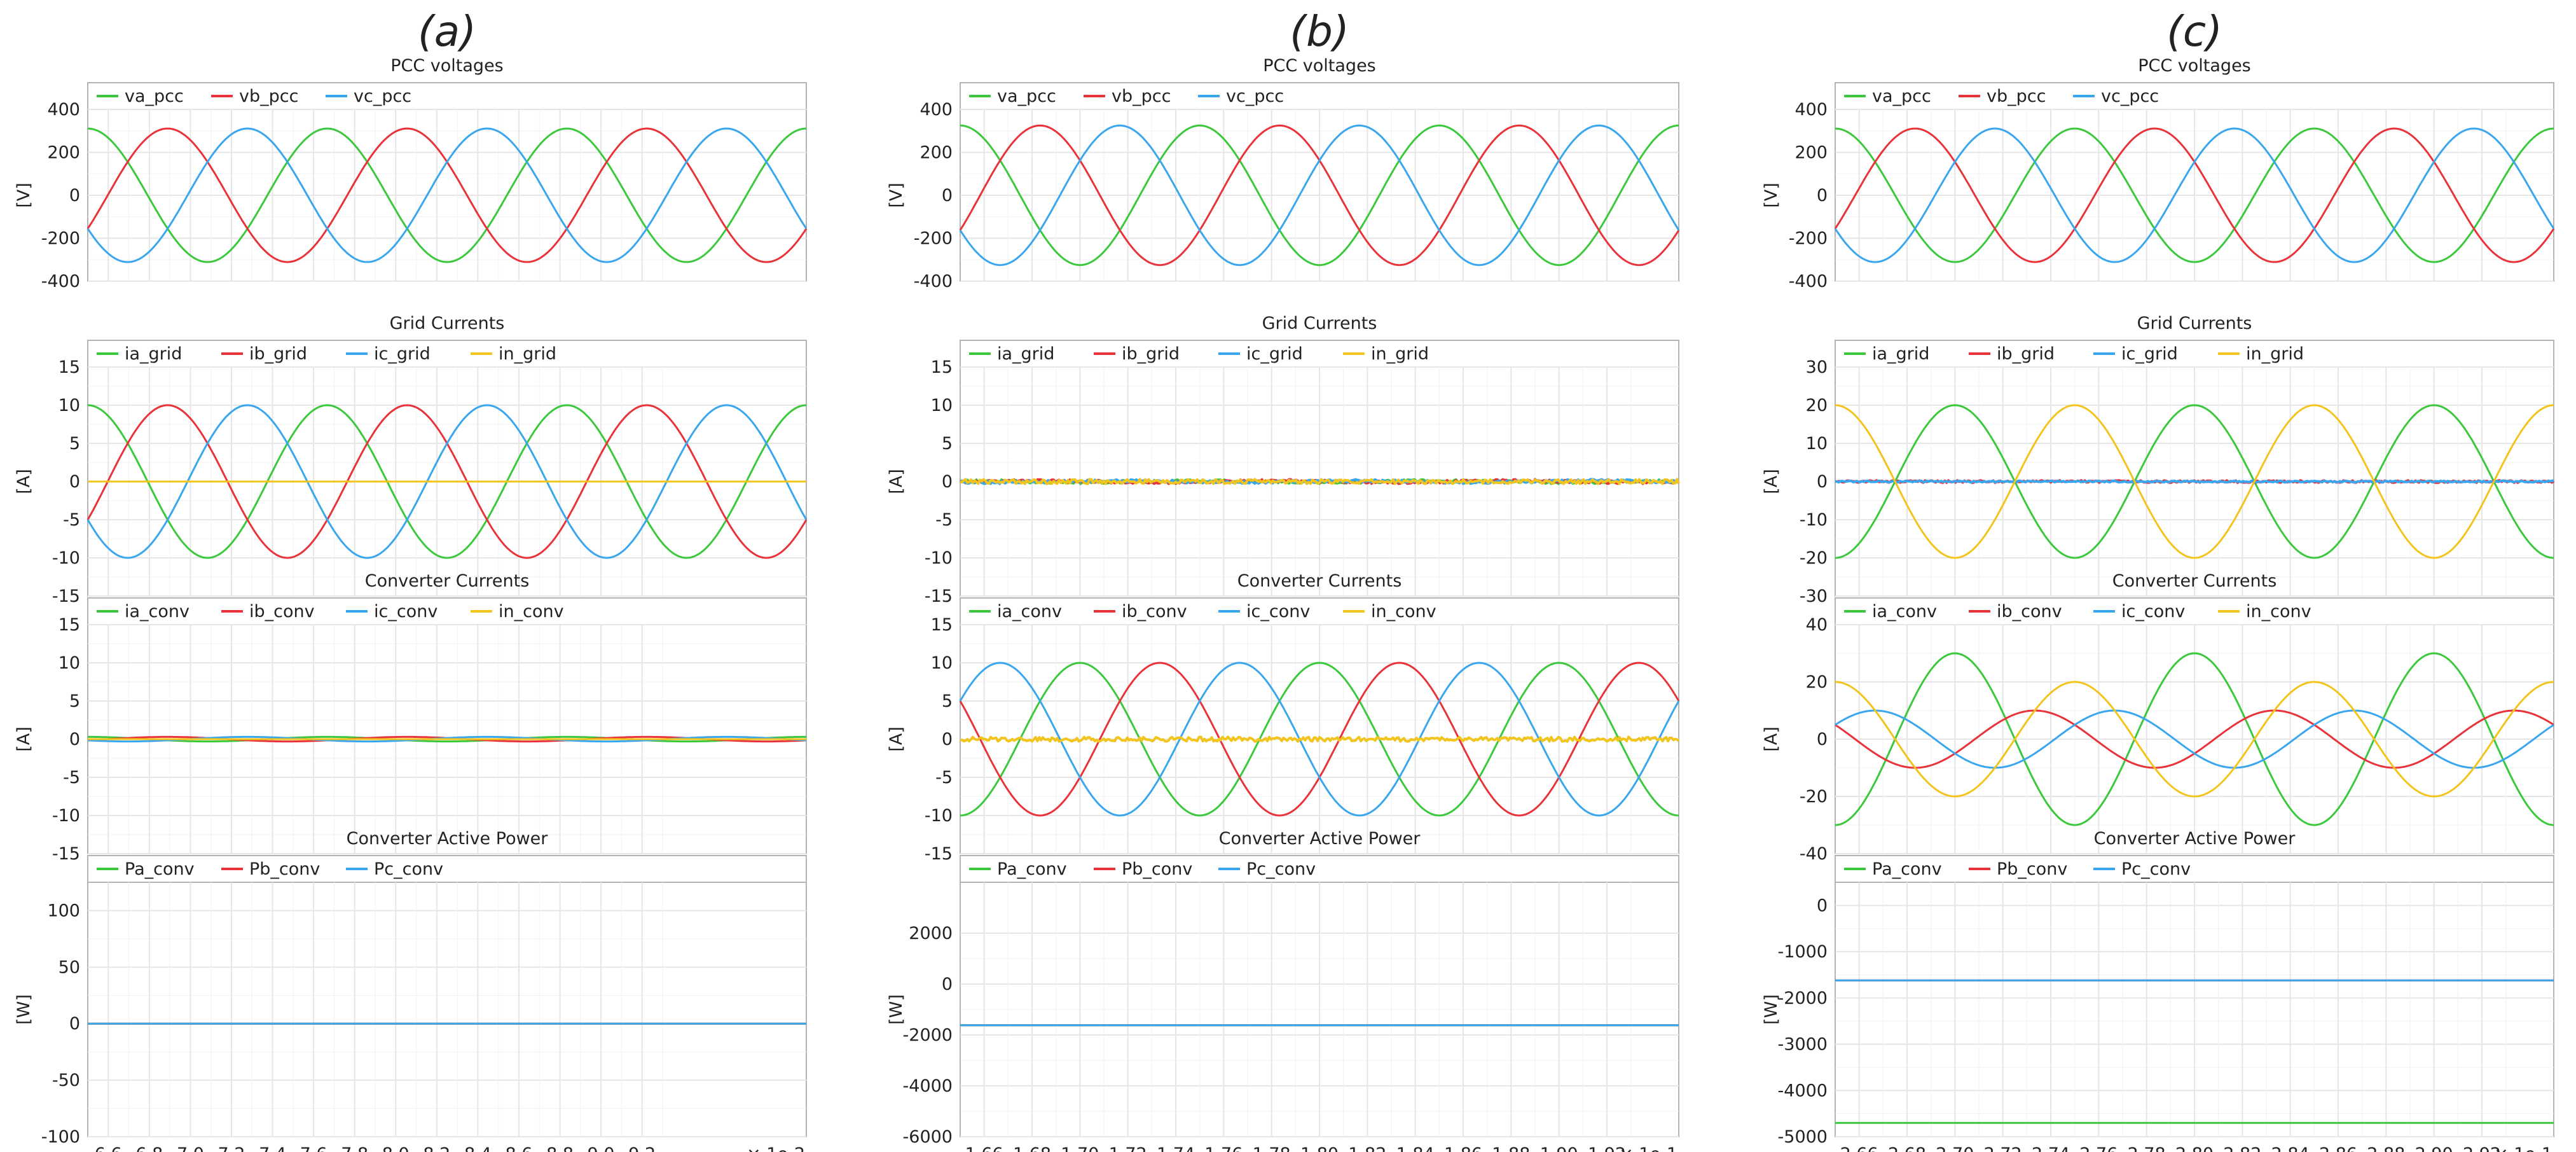 The height and width of the screenshot is (1152, 2576). Describe the element at coordinates (2098, 1148) in the screenshot. I see `x-tick-label: 2.76` at that location.